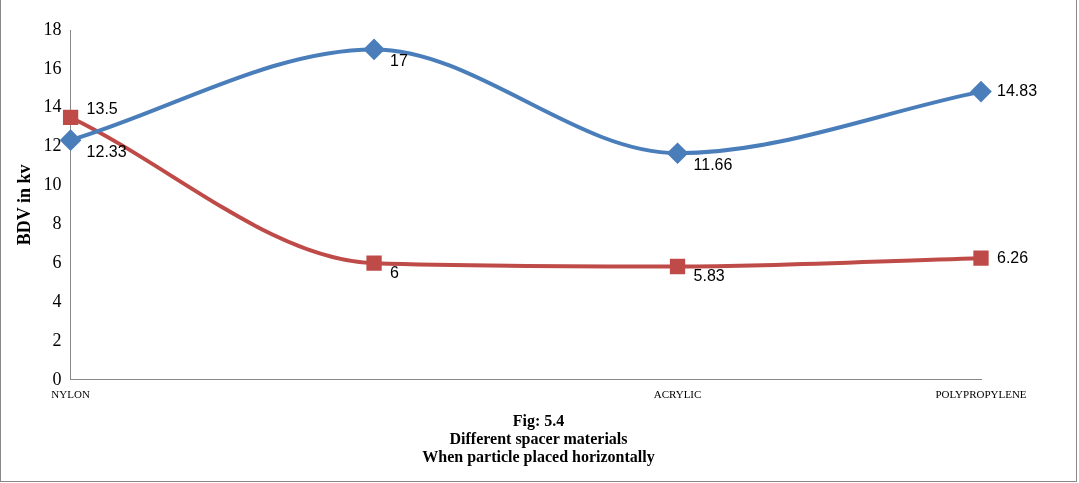 This screenshot has height=483, width=1079. Describe the element at coordinates (677, 394) in the screenshot. I see `x-tick-label: ACRYLIC` at that location.